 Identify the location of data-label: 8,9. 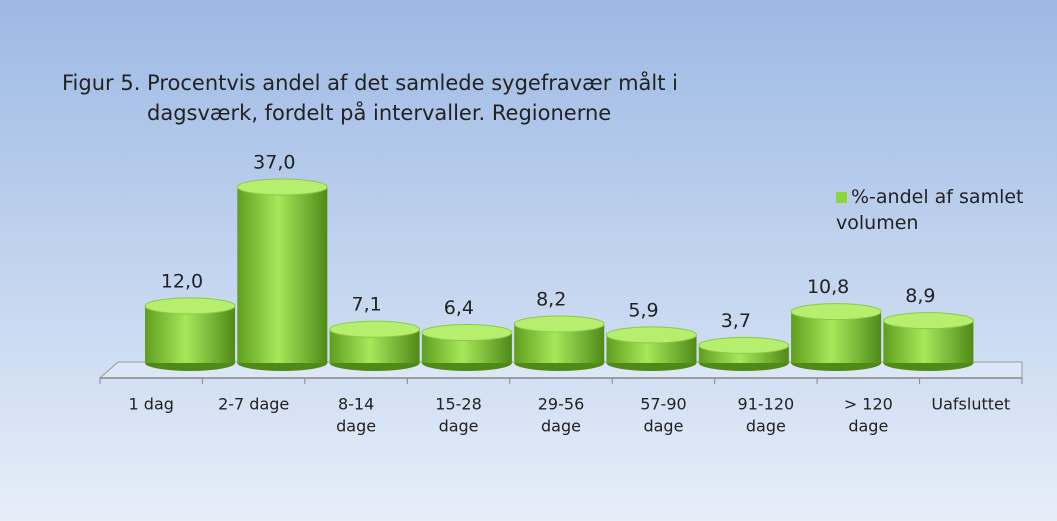
(920, 296).